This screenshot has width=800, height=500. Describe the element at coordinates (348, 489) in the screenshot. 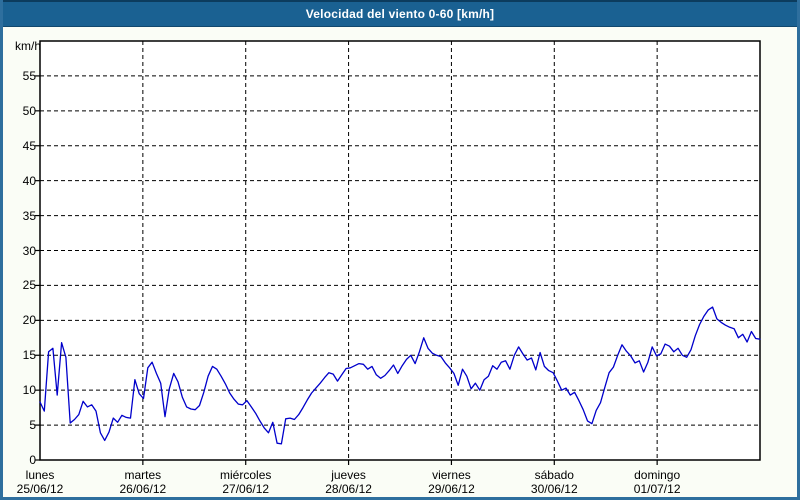

I see `day-date: 28/06/12` at that location.